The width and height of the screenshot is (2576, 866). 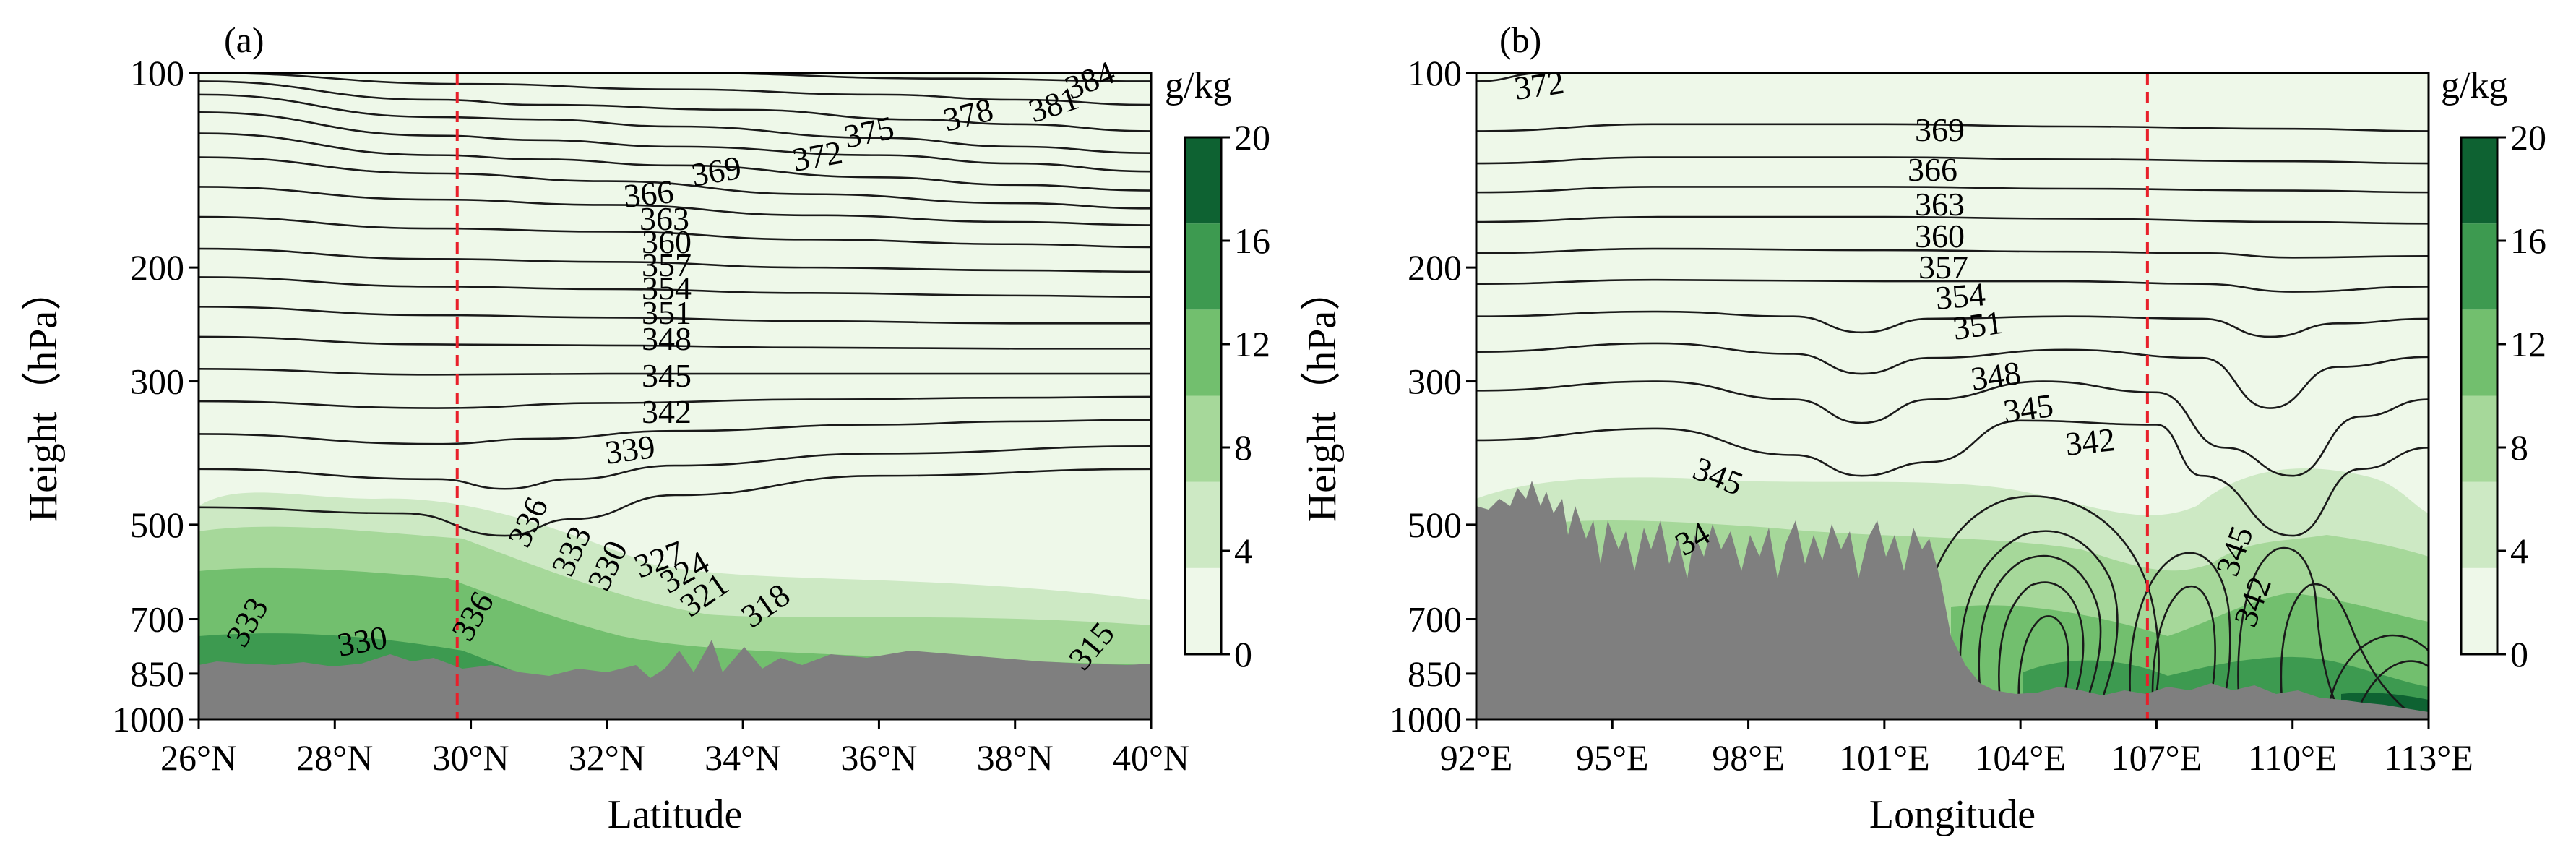 What do you see at coordinates (1015, 757) in the screenshot?
I see `x-tick-label: 38°N` at bounding box center [1015, 757].